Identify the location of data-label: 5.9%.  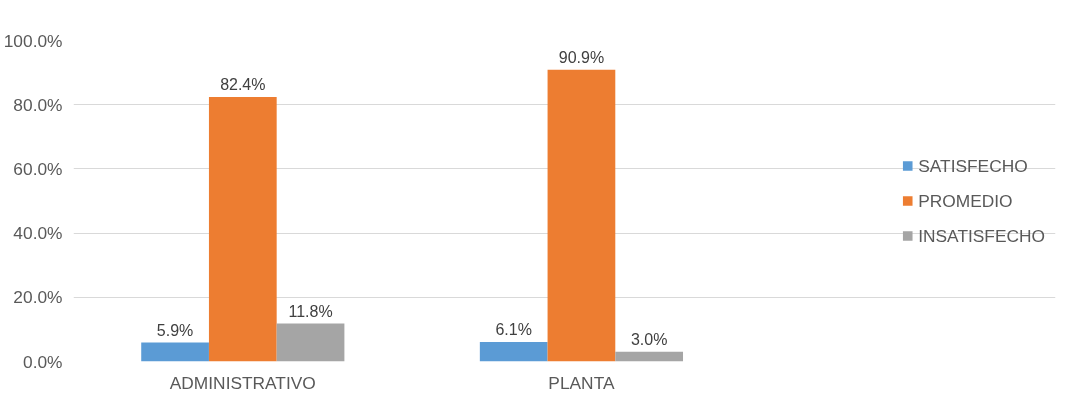
(175, 330).